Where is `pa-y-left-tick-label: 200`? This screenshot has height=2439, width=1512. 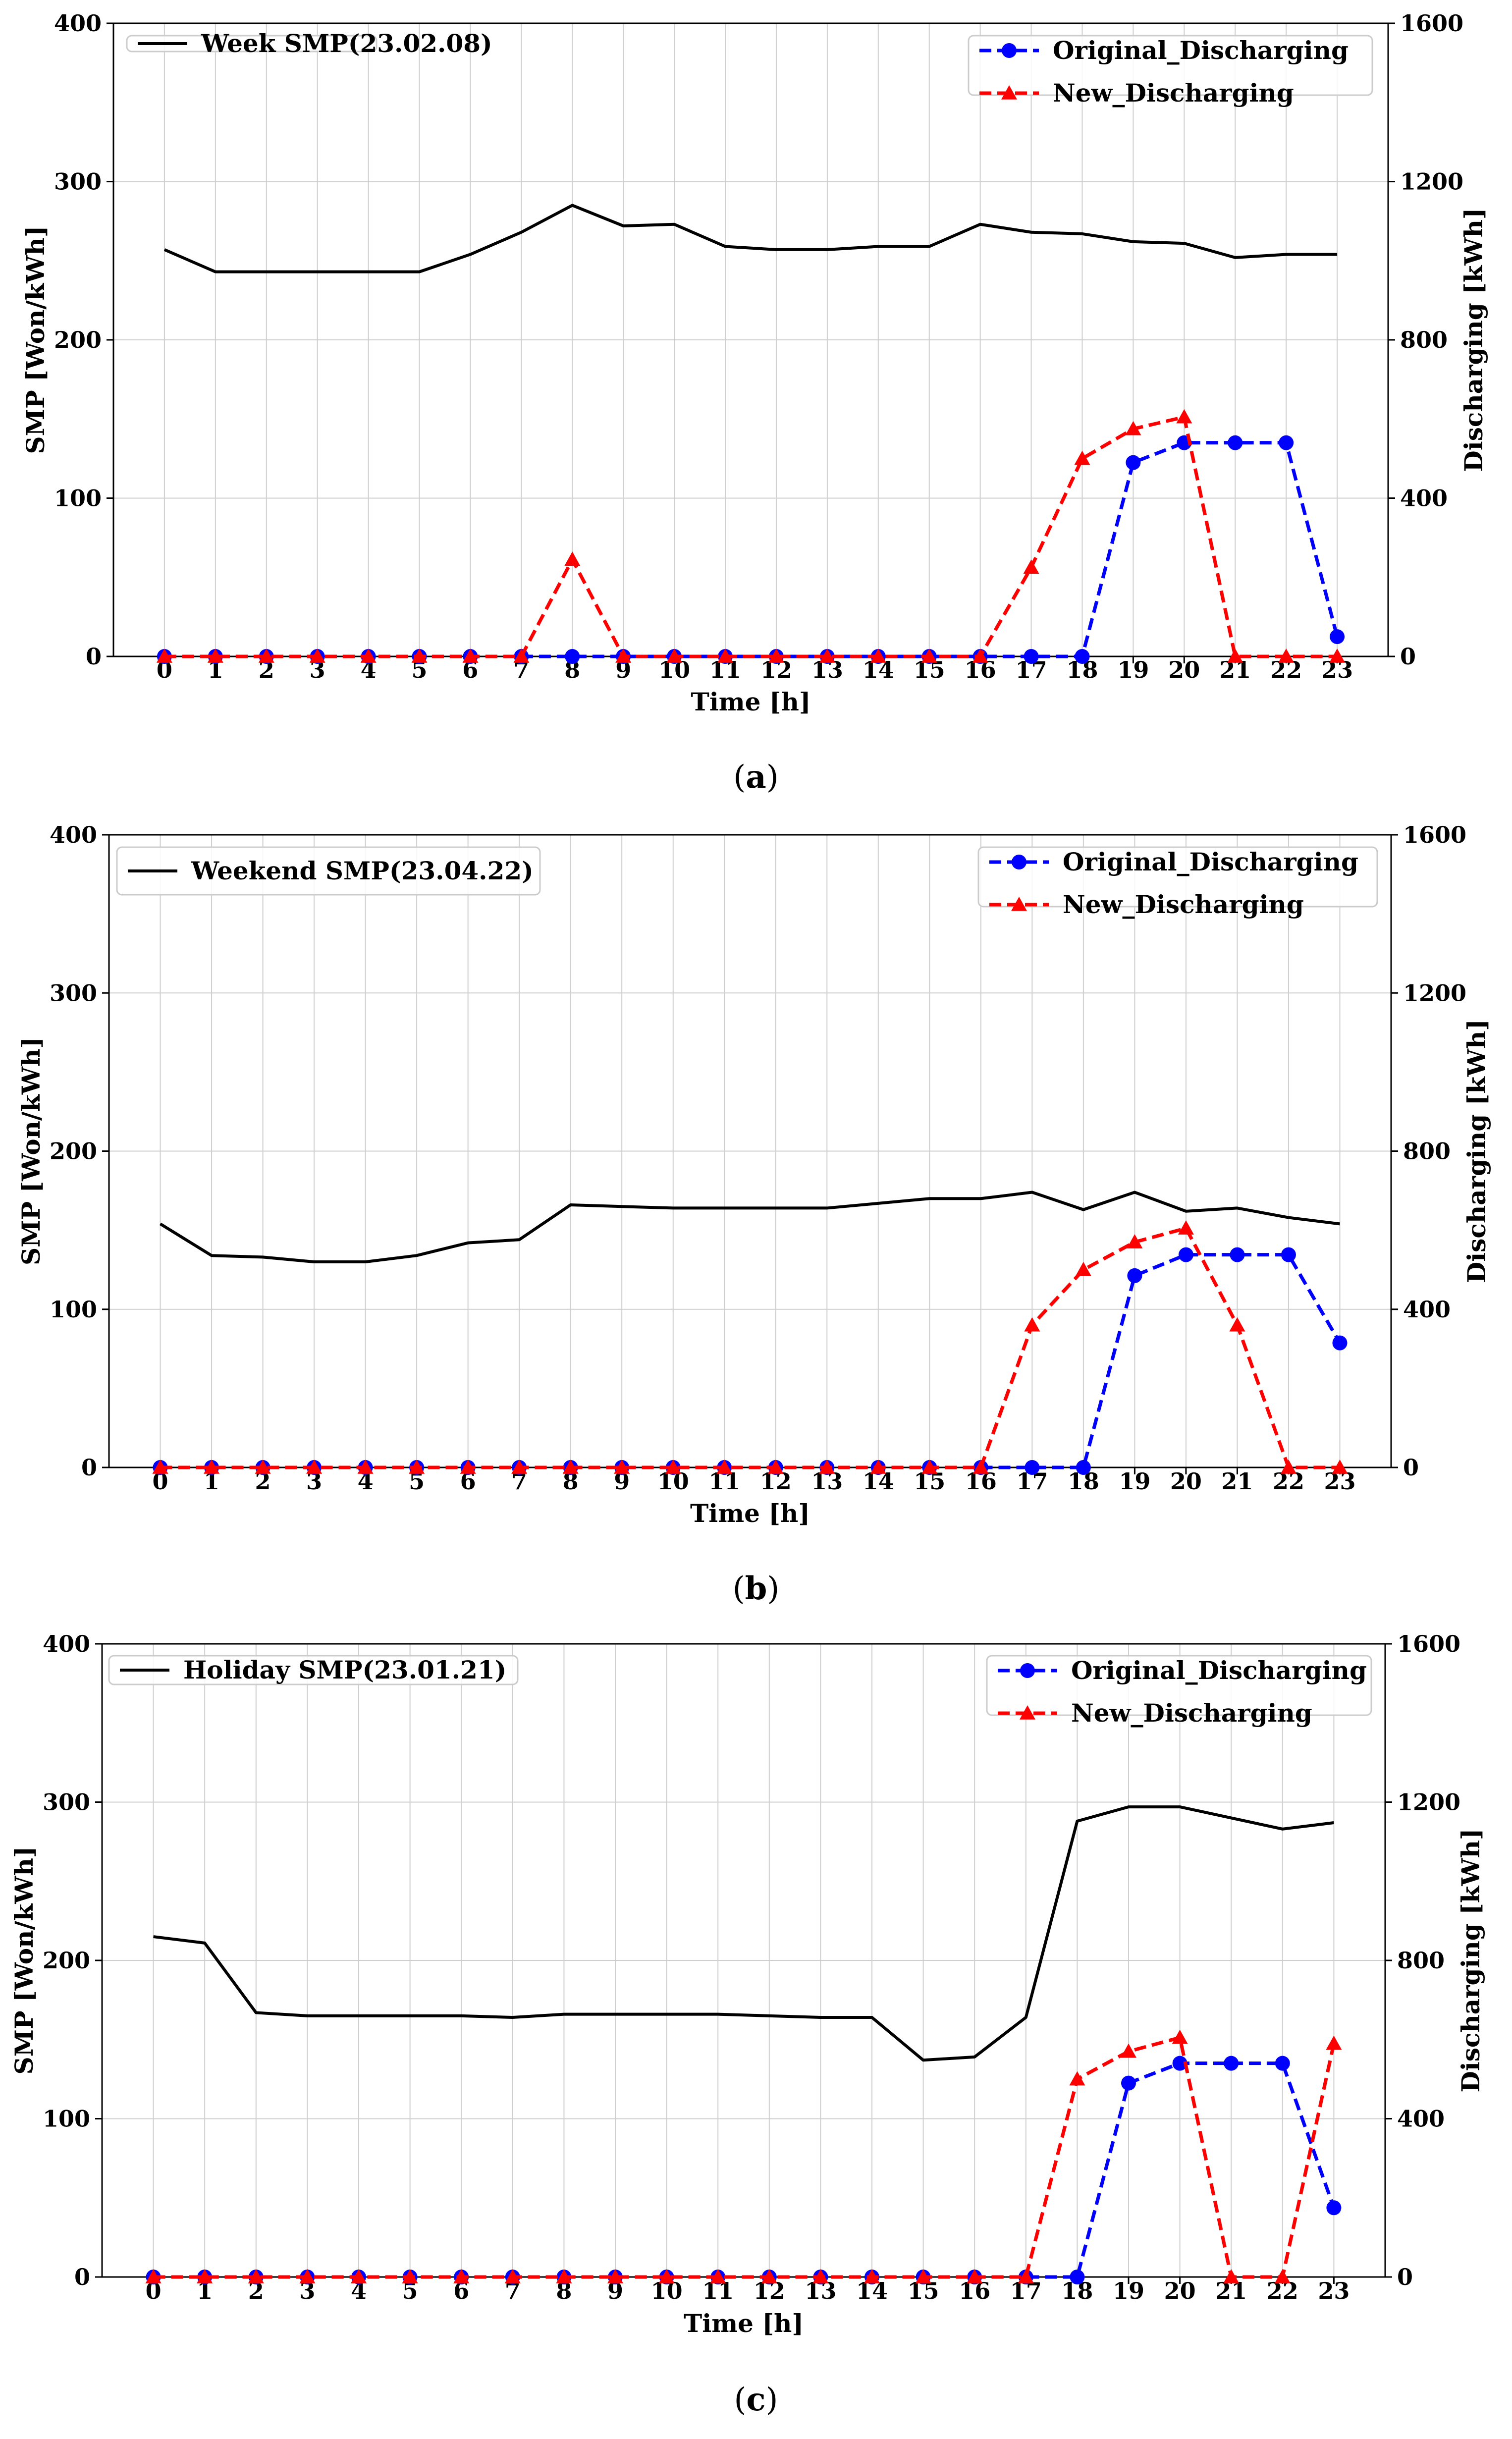
pa-y-left-tick-label: 200 is located at coordinates (78, 339).